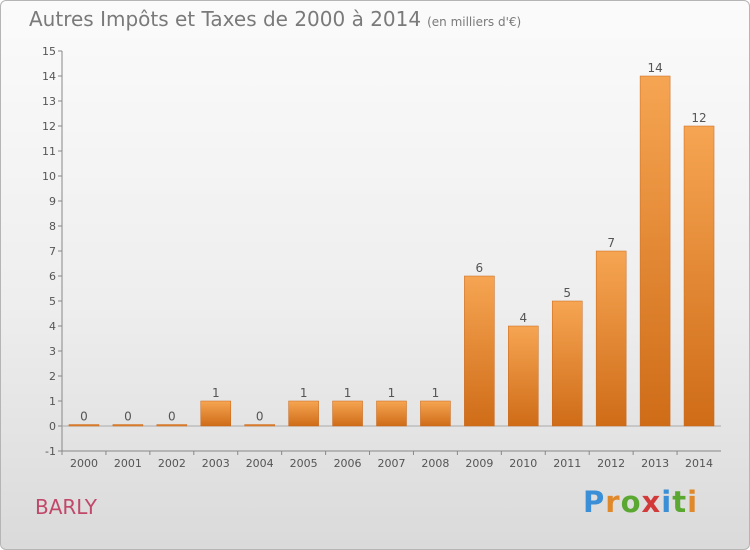 The height and width of the screenshot is (550, 750). What do you see at coordinates (613, 502) in the screenshot?
I see `logo-letter: r` at bounding box center [613, 502].